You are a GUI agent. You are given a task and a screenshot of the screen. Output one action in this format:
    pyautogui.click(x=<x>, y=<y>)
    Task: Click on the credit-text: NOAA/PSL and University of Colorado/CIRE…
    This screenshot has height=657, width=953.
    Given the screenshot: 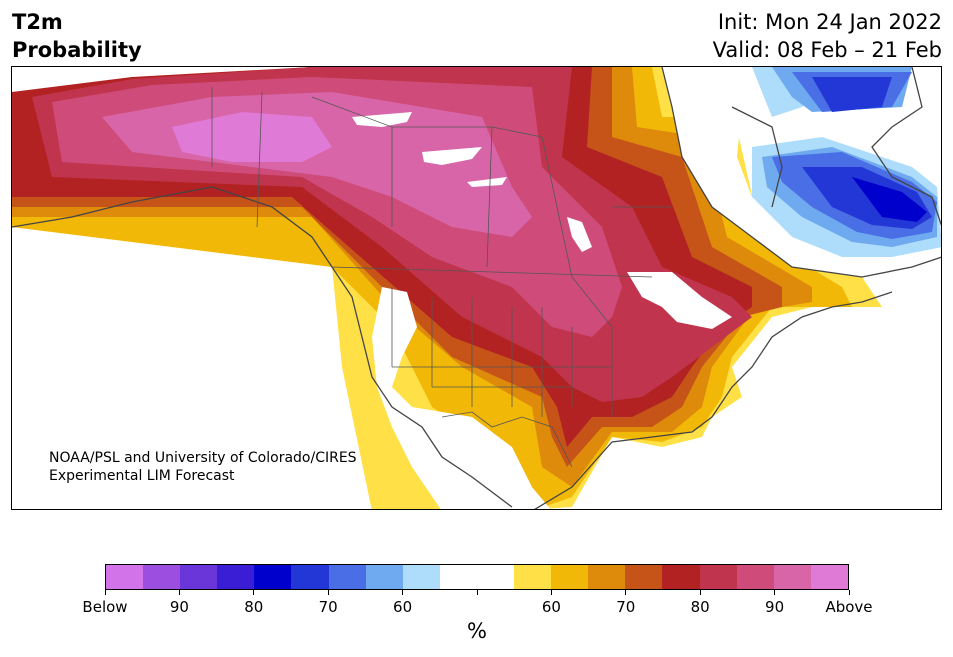 What is the action you would take?
    pyautogui.click(x=203, y=467)
    